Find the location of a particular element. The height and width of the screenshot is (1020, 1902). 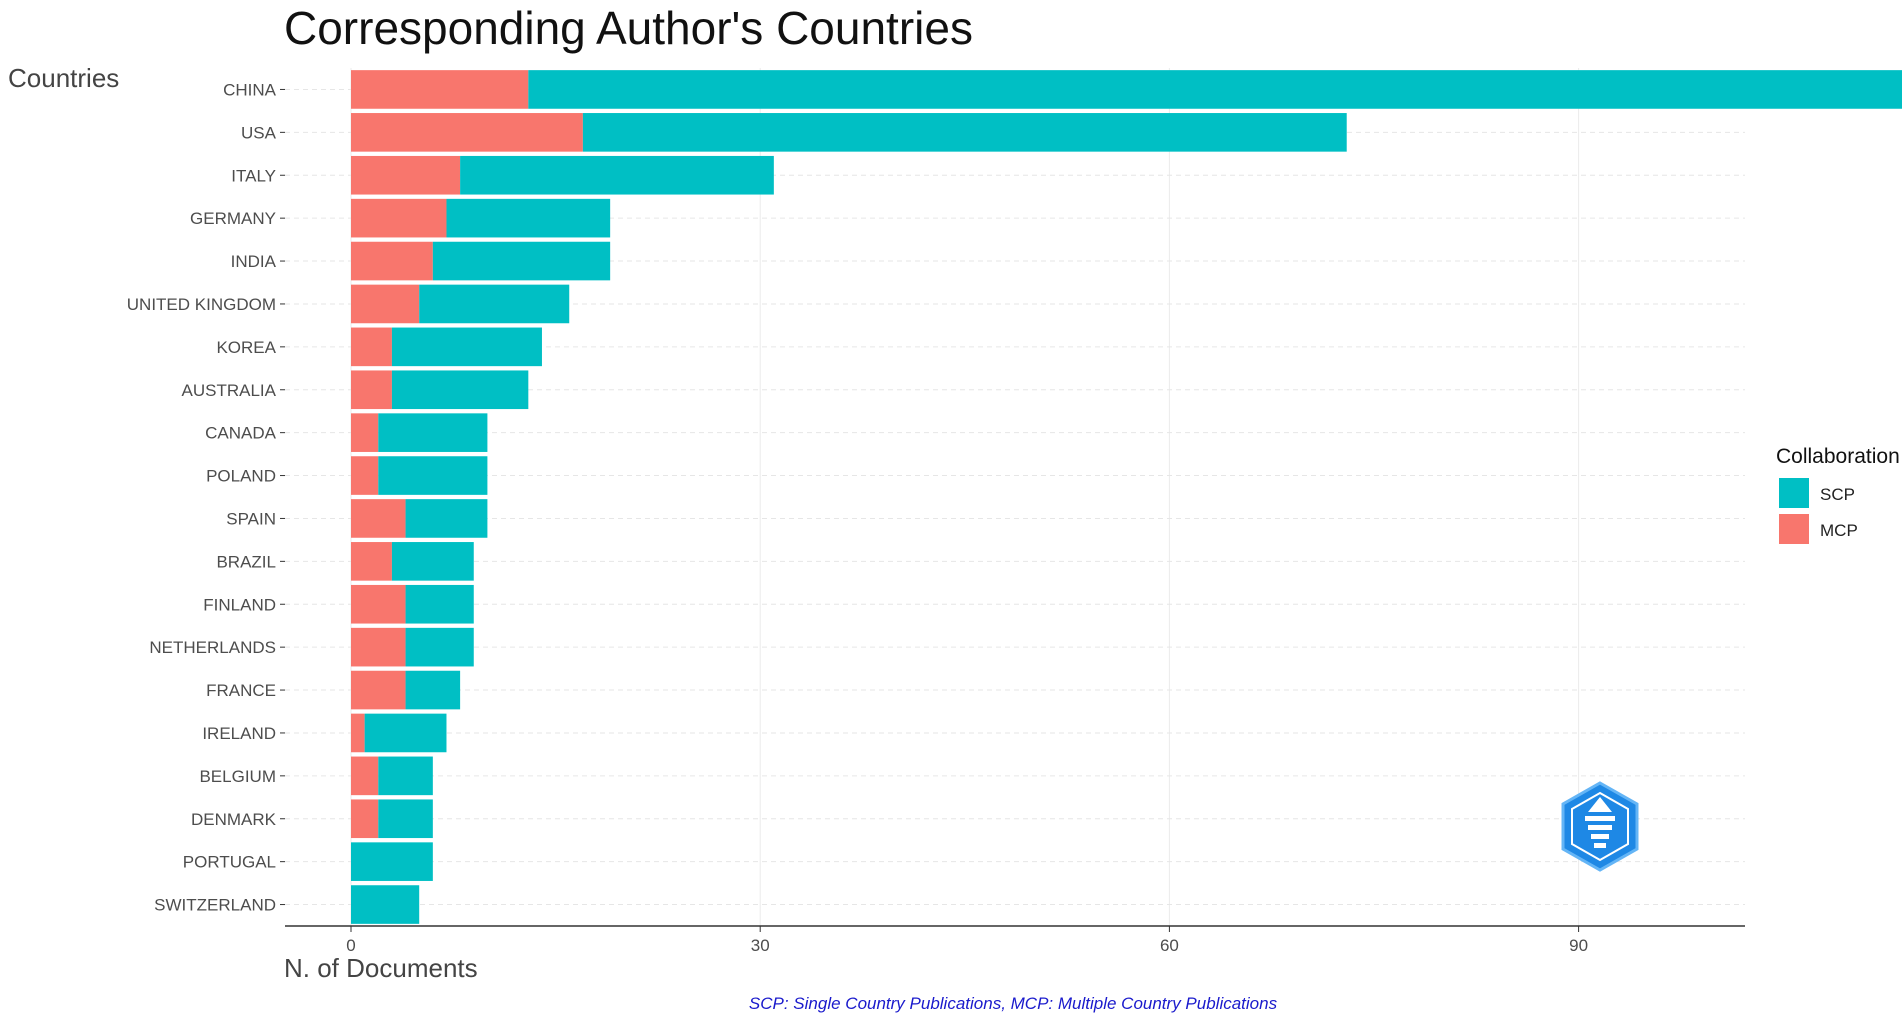

legend-title: Collaboration is located at coordinates (1838, 456).